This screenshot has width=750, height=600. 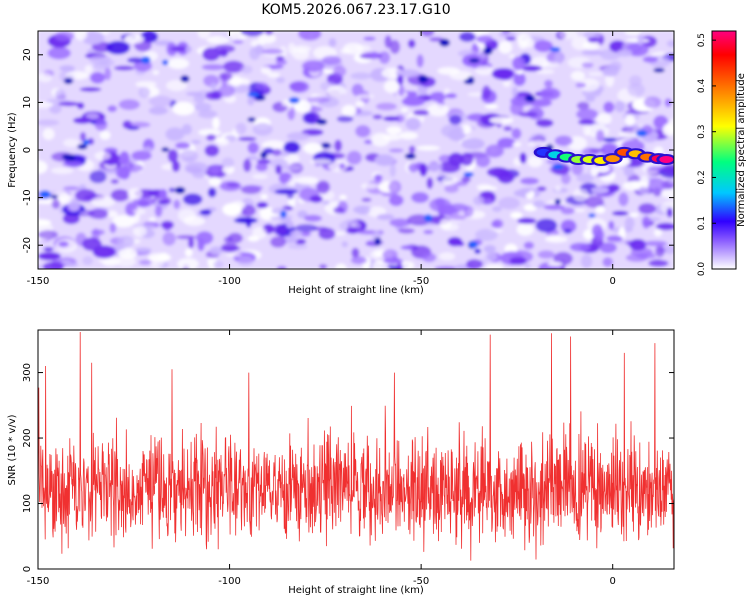 What do you see at coordinates (27, 54) in the screenshot?
I see `y-tick-label: 20` at bounding box center [27, 54].